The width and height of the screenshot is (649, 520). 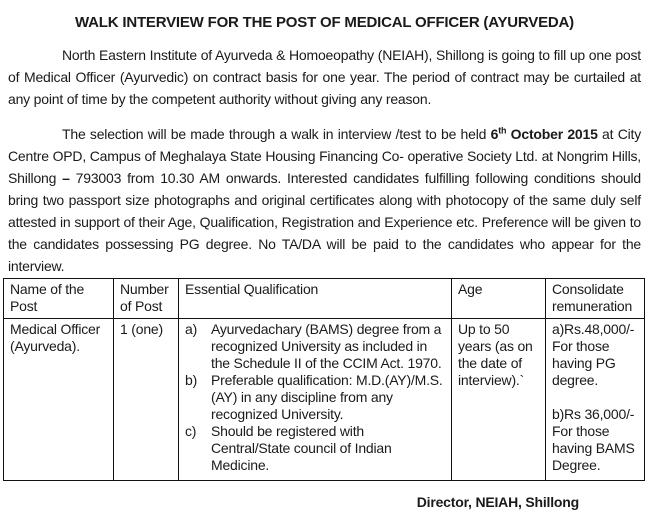 What do you see at coordinates (146, 399) in the screenshot?
I see `cell-post-count: 1 (one)` at bounding box center [146, 399].